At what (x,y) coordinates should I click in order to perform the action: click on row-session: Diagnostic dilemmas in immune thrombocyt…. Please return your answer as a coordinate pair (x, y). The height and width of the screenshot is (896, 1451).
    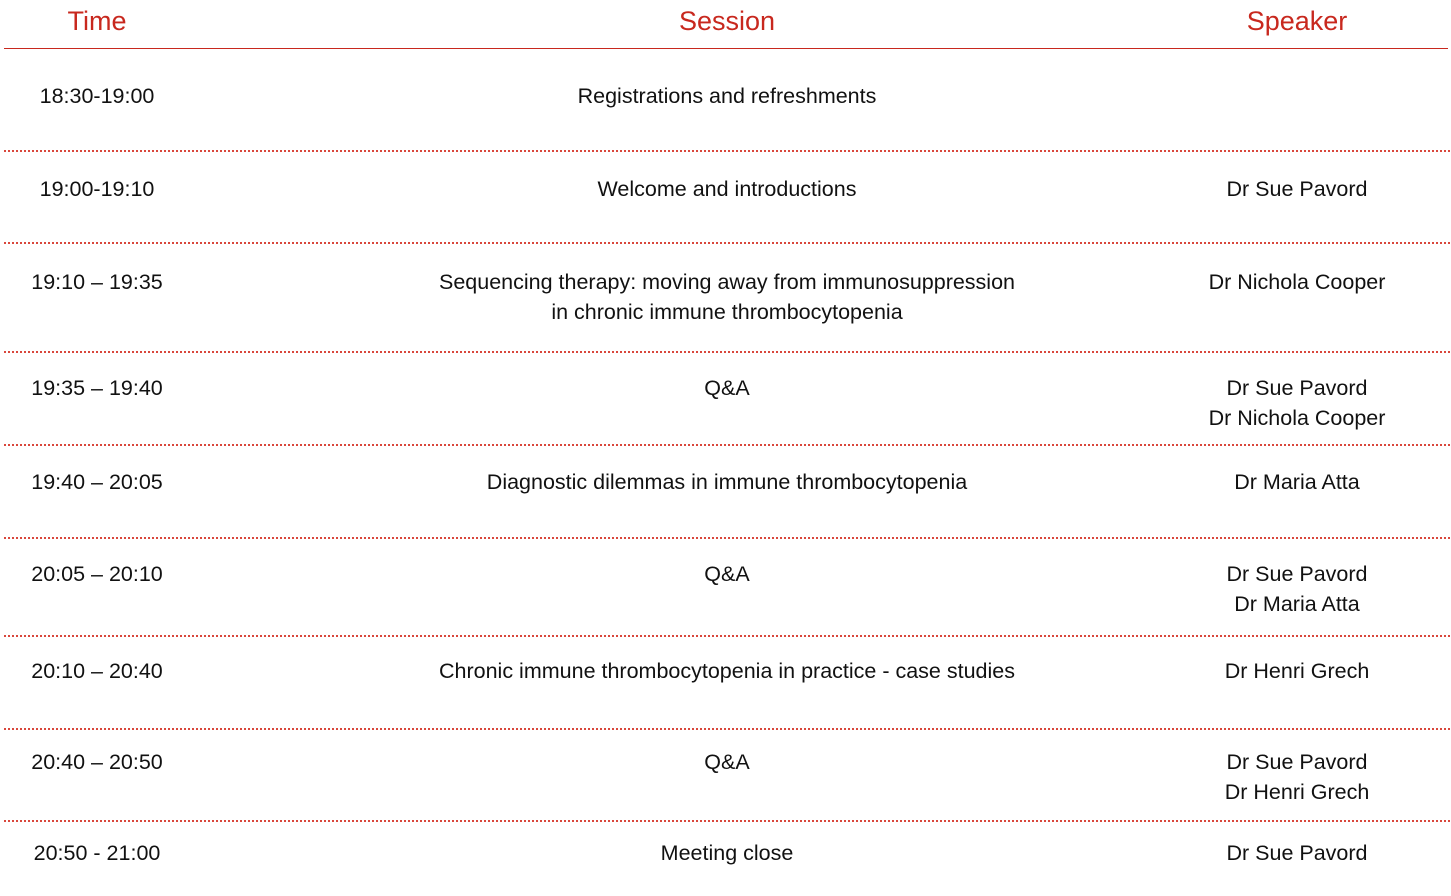
    Looking at the image, I should click on (727, 482).